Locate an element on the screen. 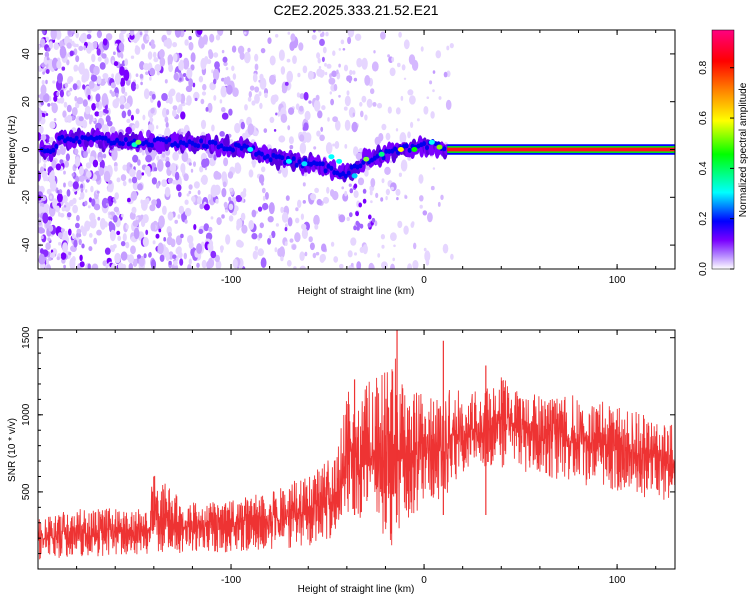 The height and width of the screenshot is (600, 750). ridge-tail is located at coordinates (357, 214).